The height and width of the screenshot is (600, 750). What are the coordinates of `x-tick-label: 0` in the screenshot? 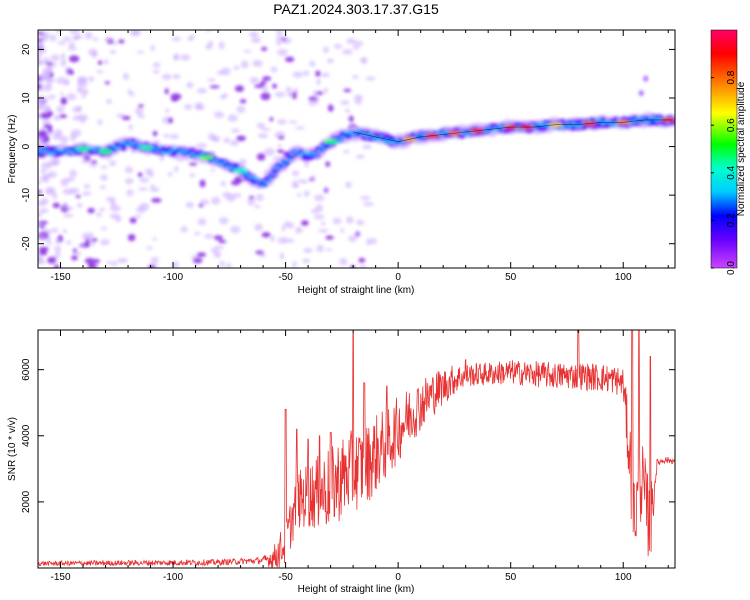 It's located at (398, 277).